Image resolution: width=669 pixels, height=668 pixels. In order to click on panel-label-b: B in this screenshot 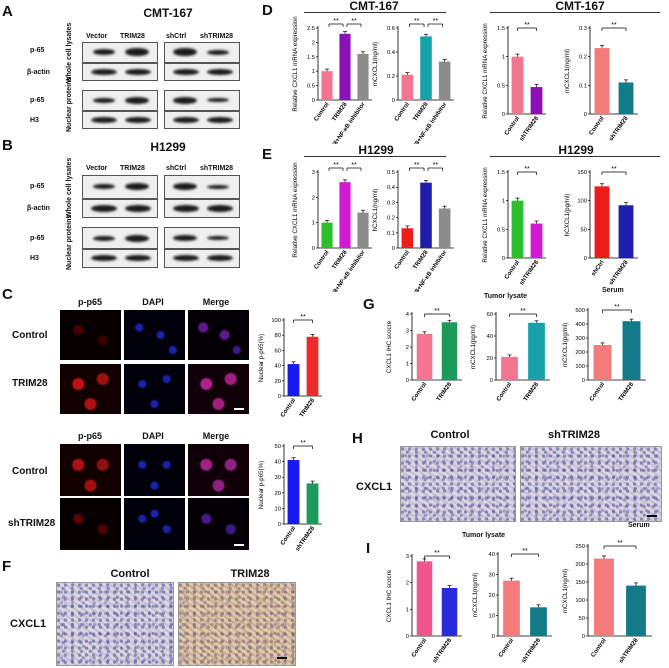, I will do `click(7, 145)`.